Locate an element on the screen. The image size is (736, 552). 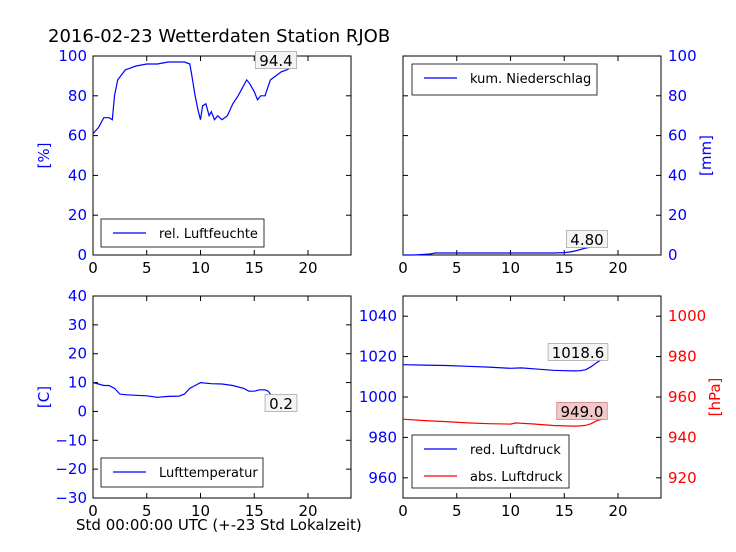
y-tick-label: 1020 is located at coordinates (378, 357).